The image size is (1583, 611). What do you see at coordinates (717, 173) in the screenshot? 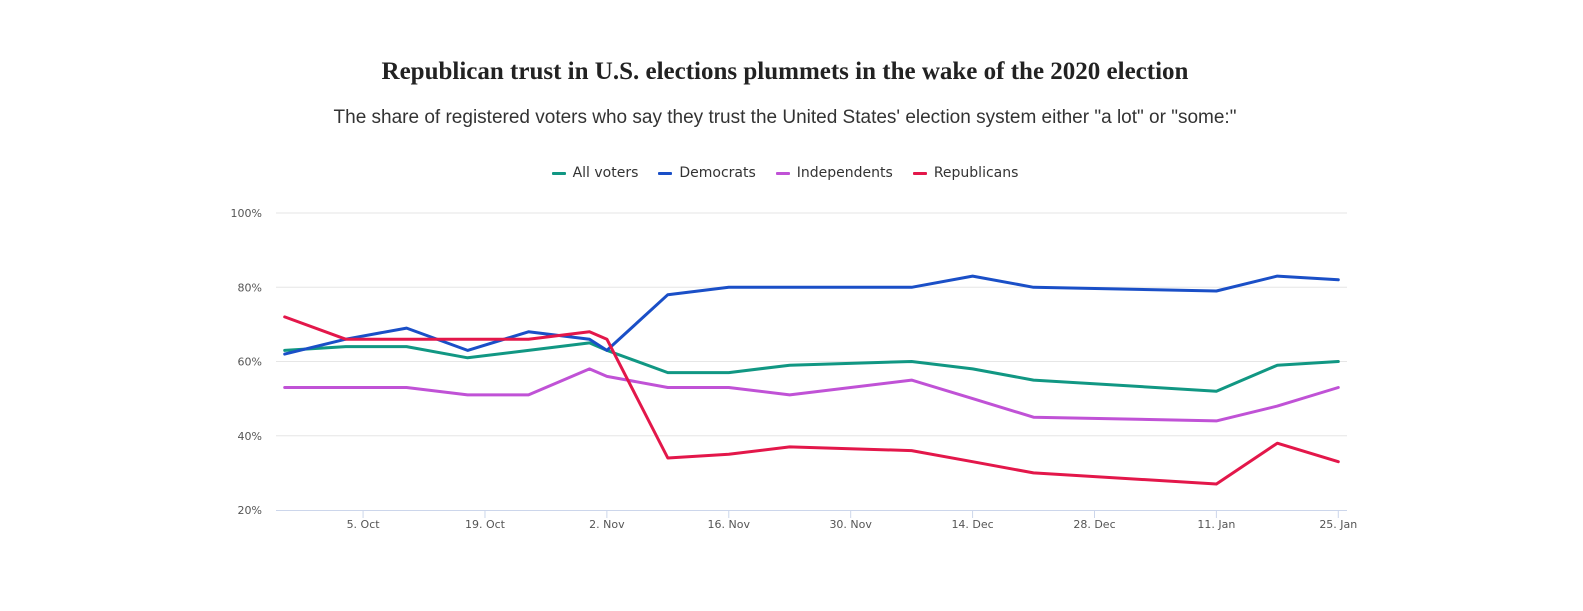
I see `legend-label: Democrats` at bounding box center [717, 173].